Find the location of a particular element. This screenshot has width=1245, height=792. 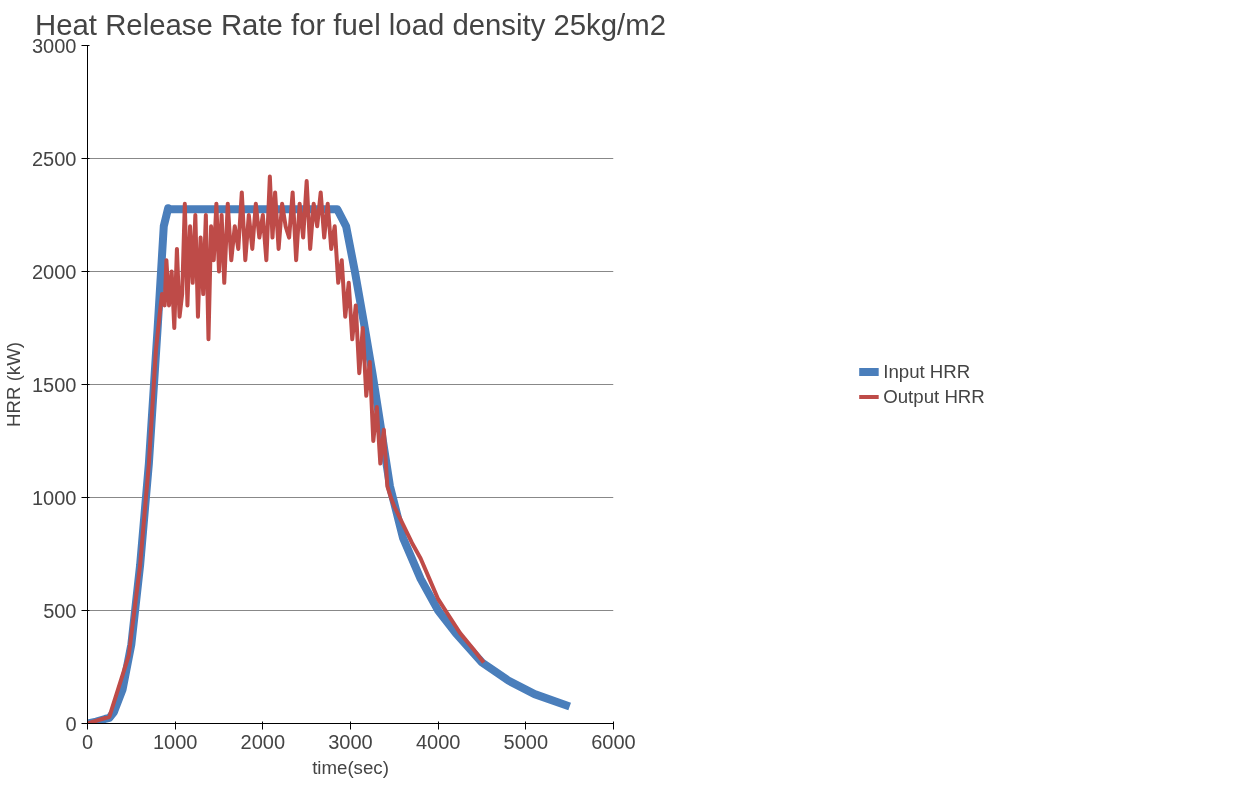

x-tick-label: 3000 is located at coordinates (350, 741).